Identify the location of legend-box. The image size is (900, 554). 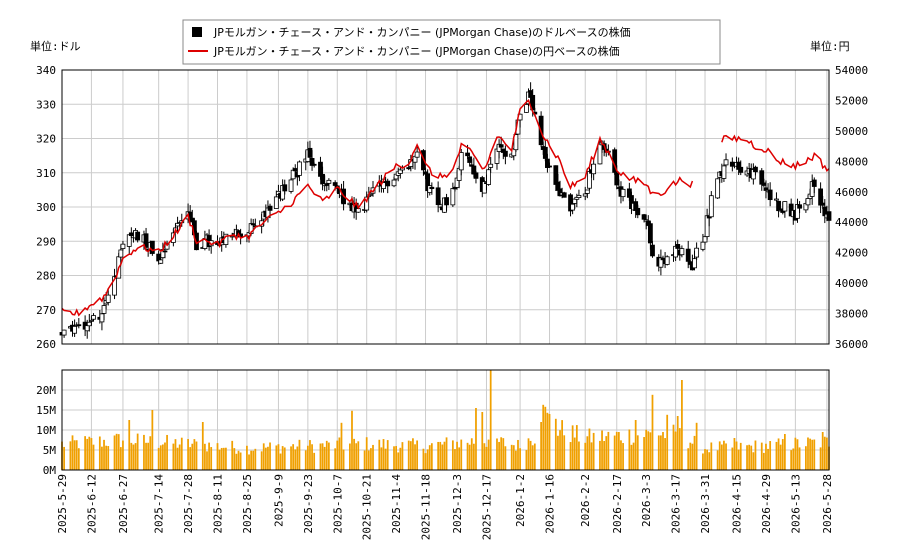
(451, 42).